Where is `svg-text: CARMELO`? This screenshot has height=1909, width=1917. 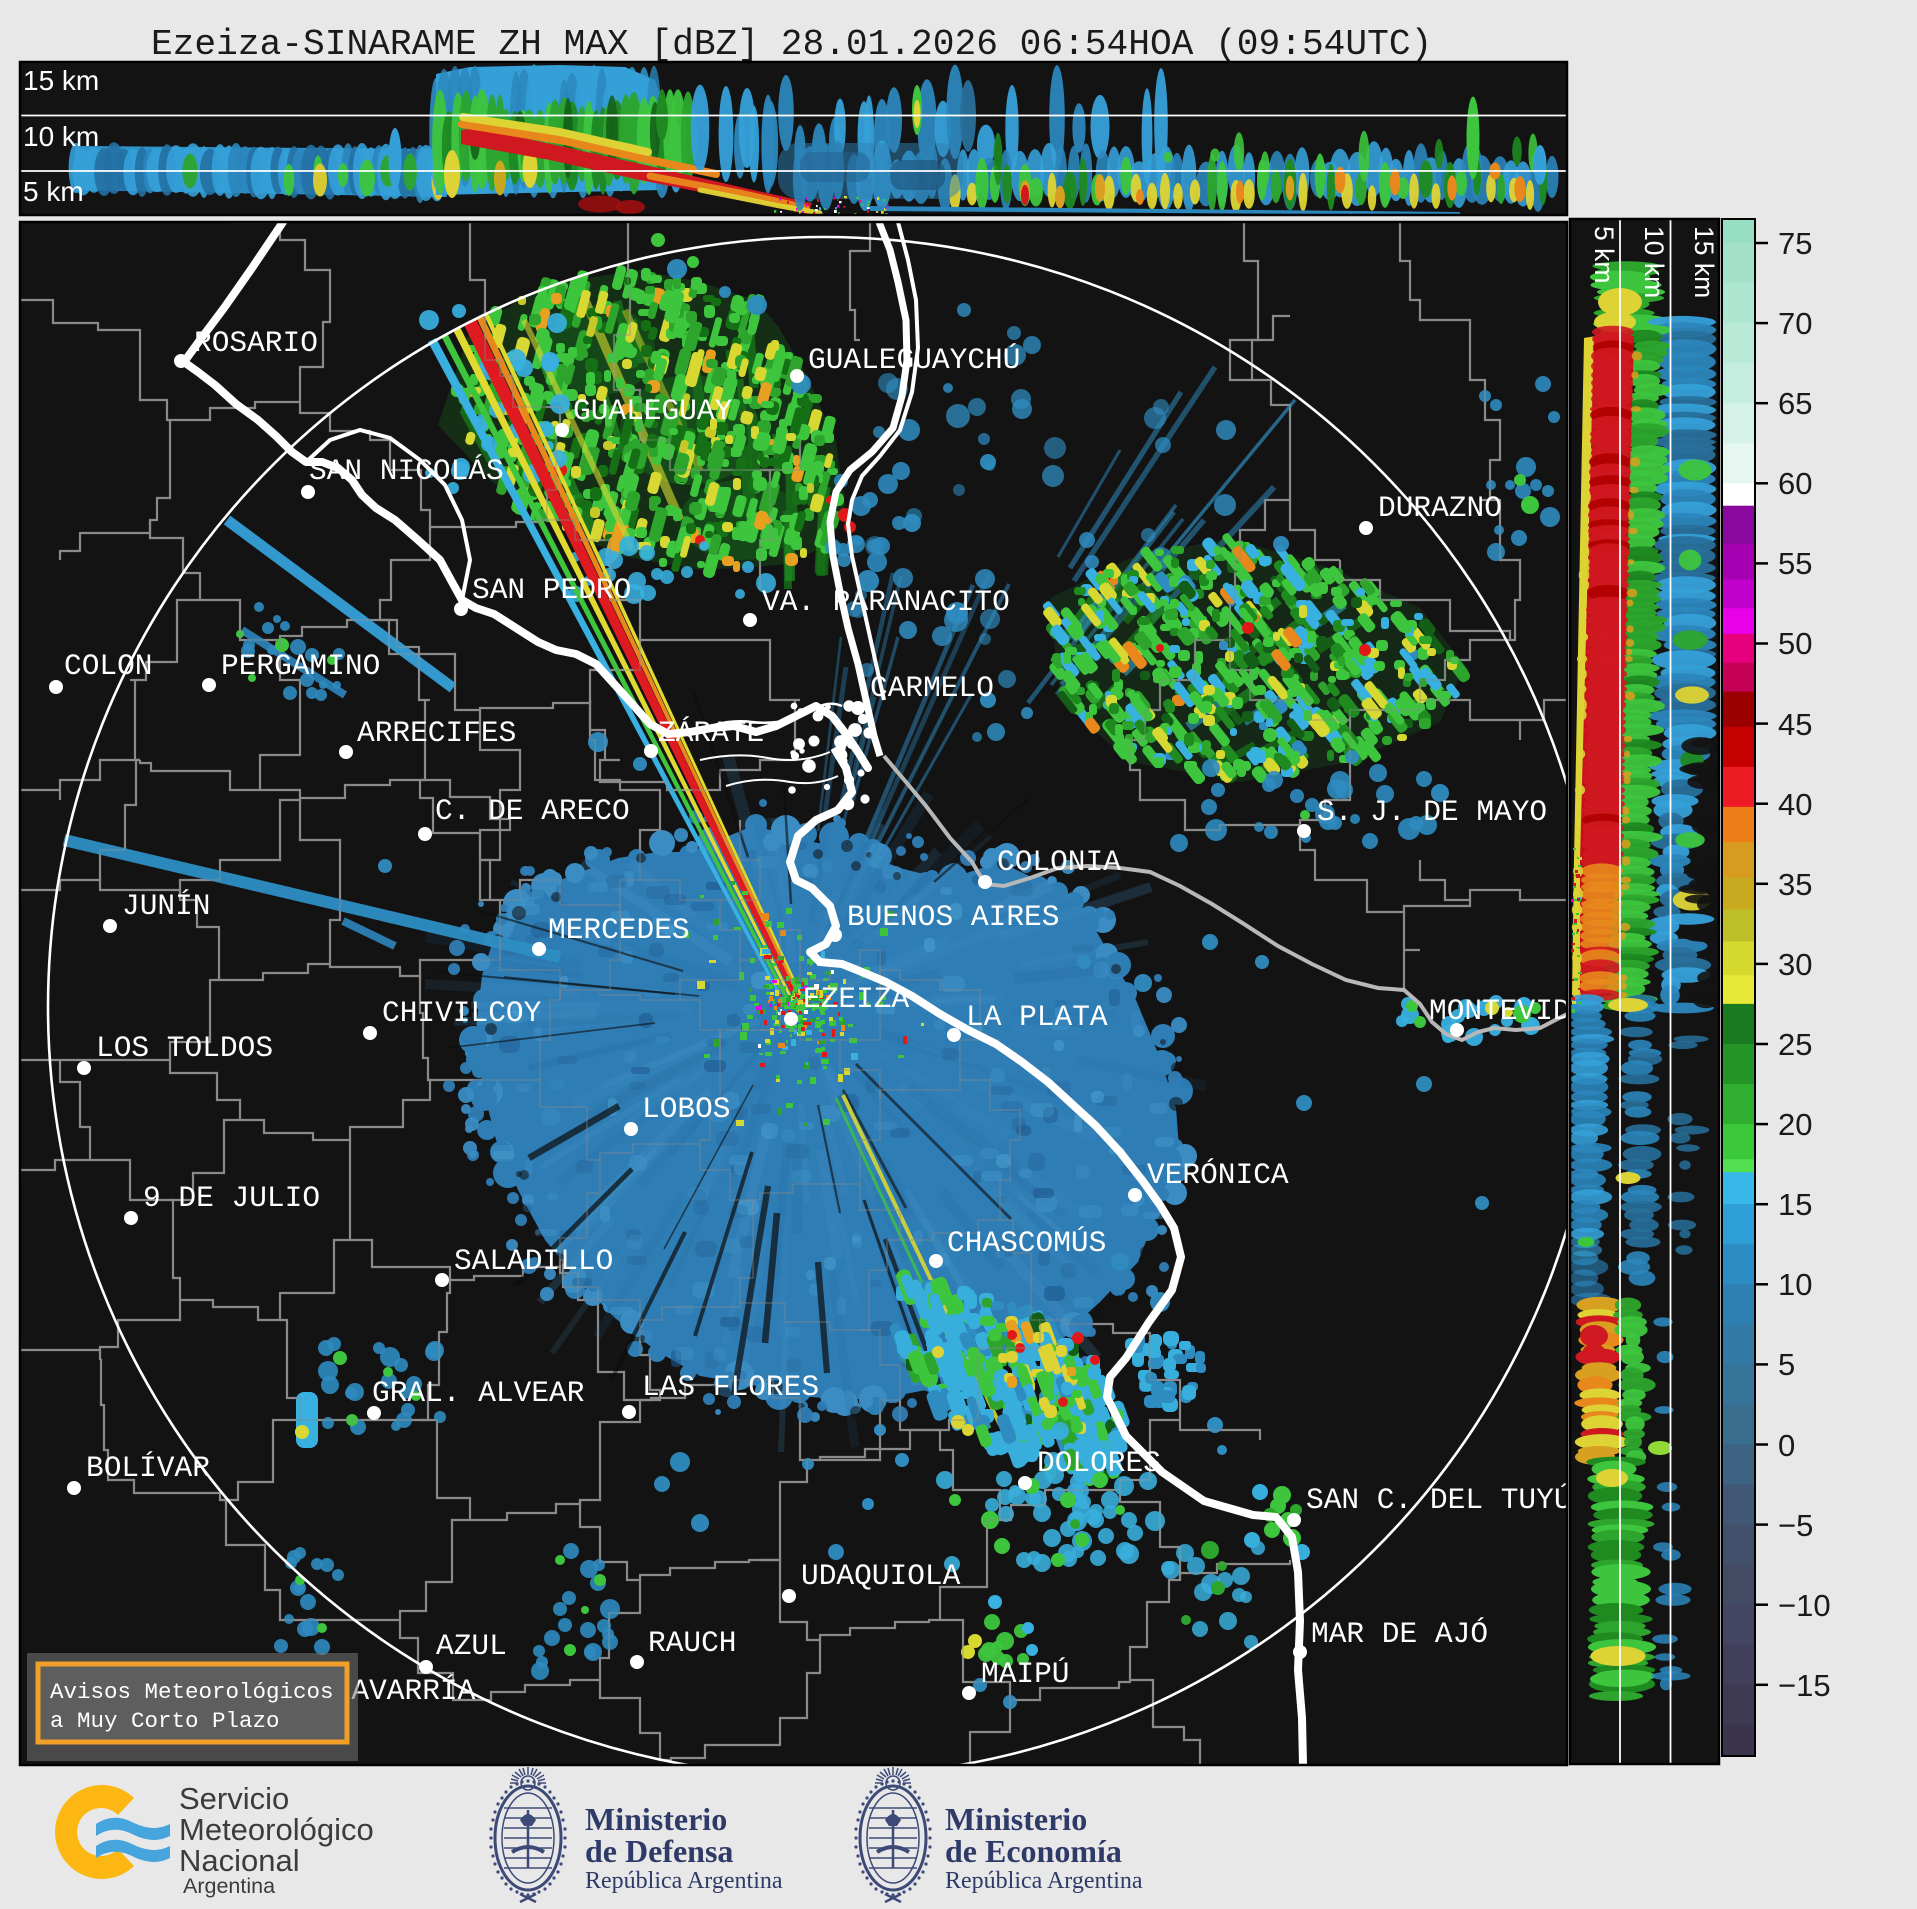
svg-text: CARMELO is located at coordinates (932, 688).